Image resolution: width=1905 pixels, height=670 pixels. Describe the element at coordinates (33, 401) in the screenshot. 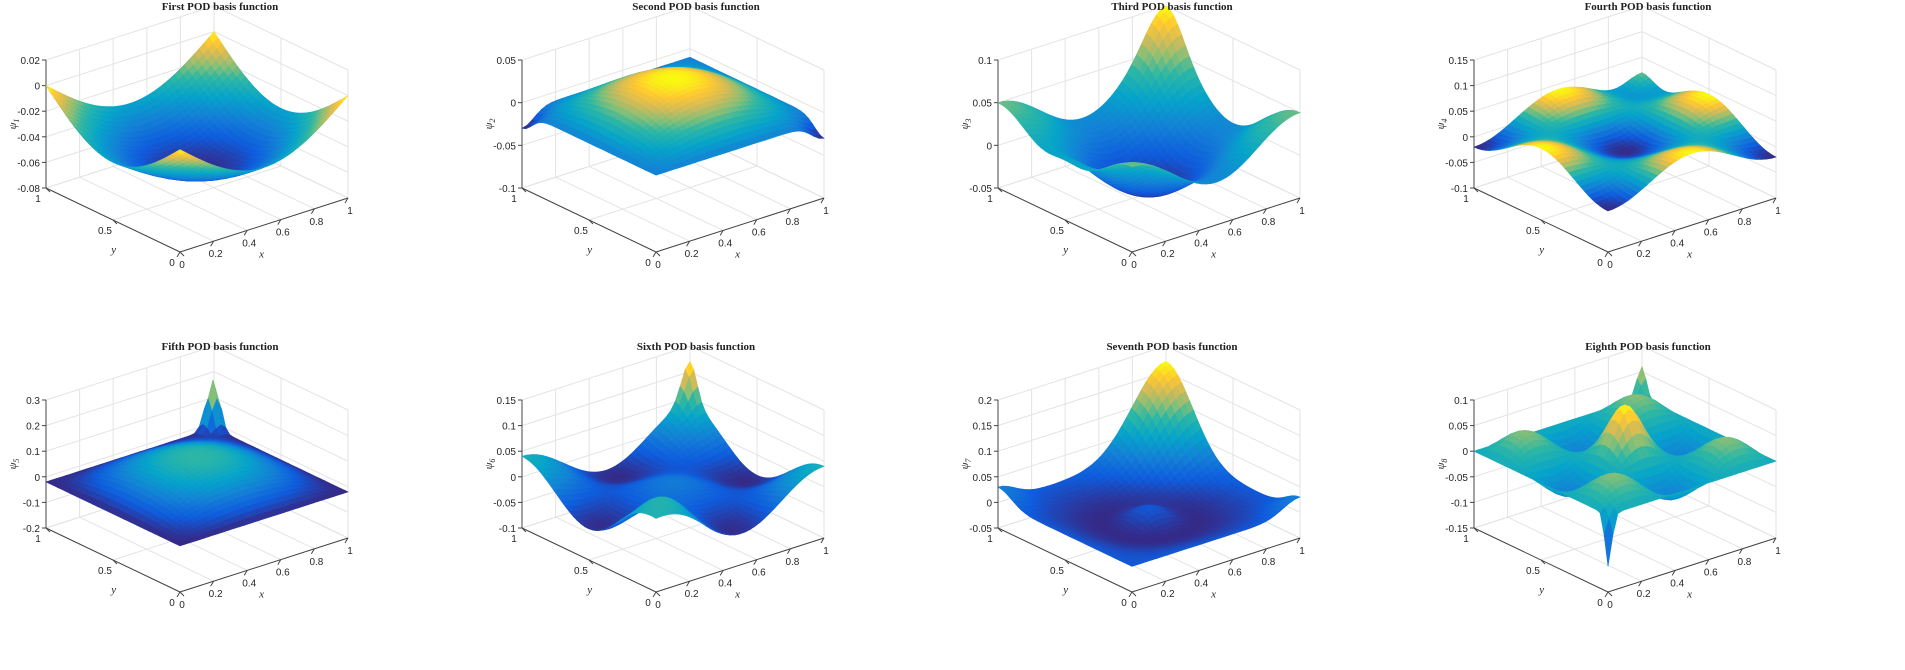

I see `z-tick-label: 0.3` at that location.